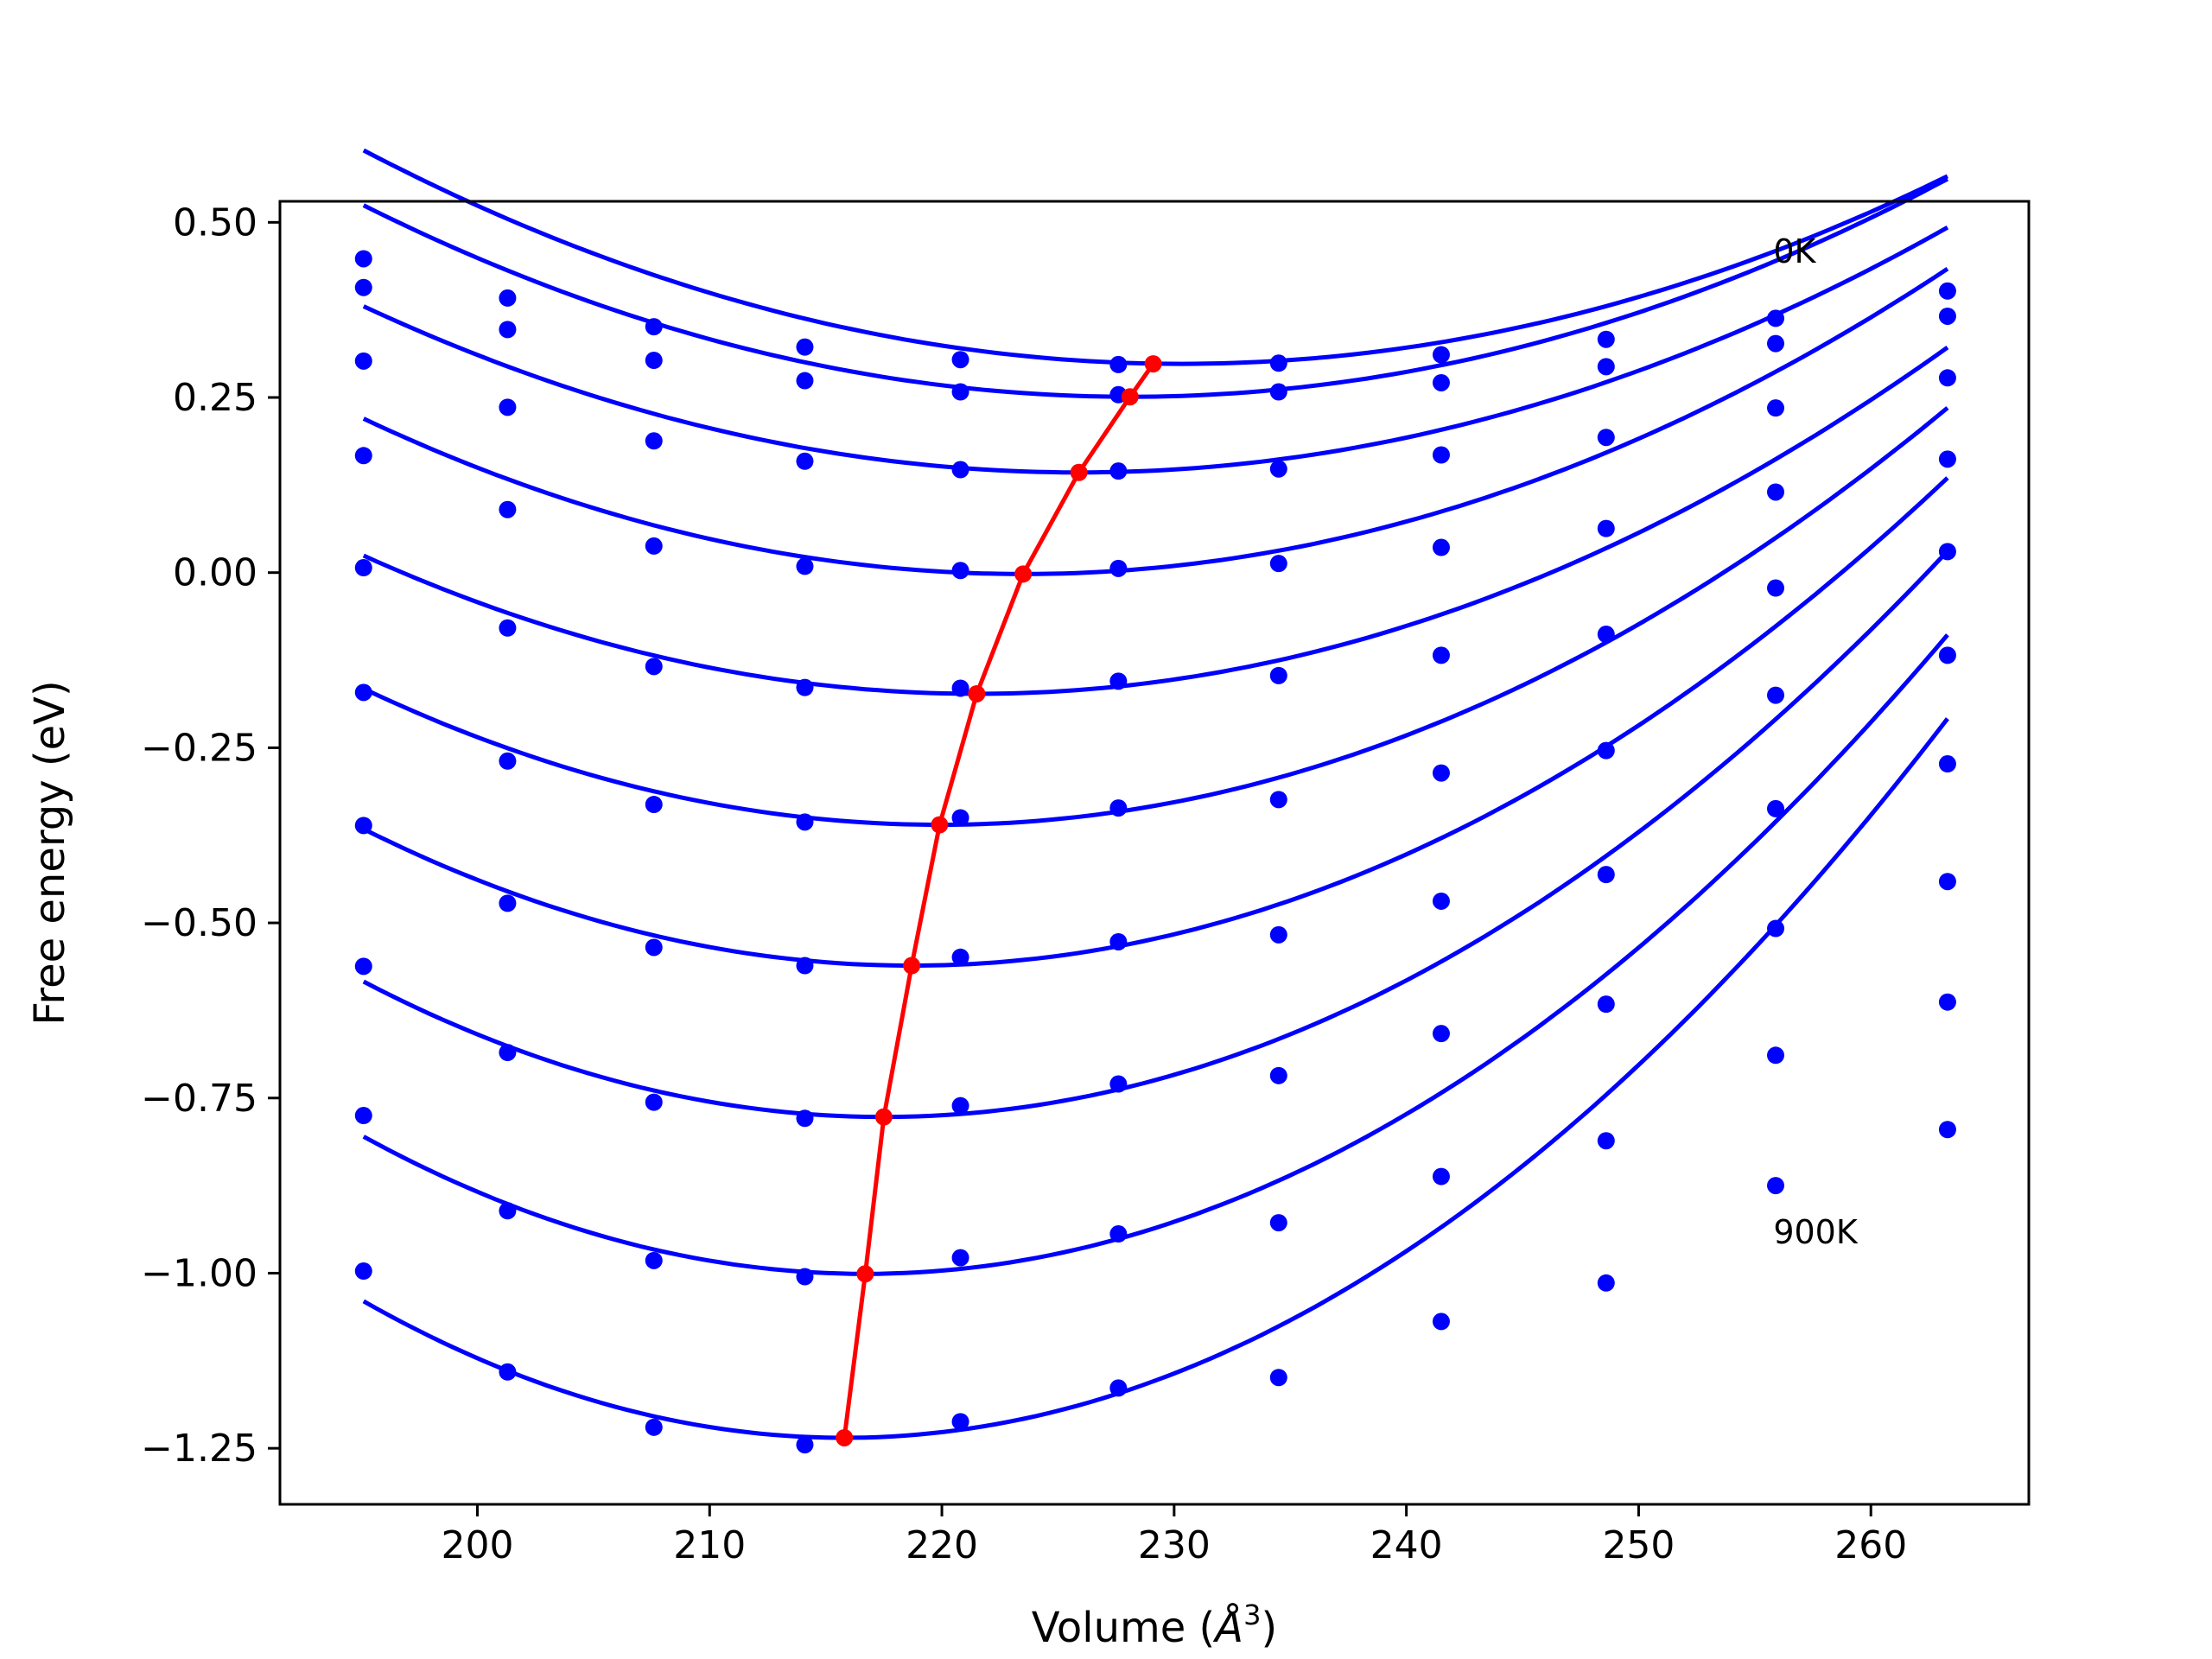 The height and width of the screenshot is (1659, 2212). I want to click on y-axis-label: Free energy (eV), so click(50, 852).